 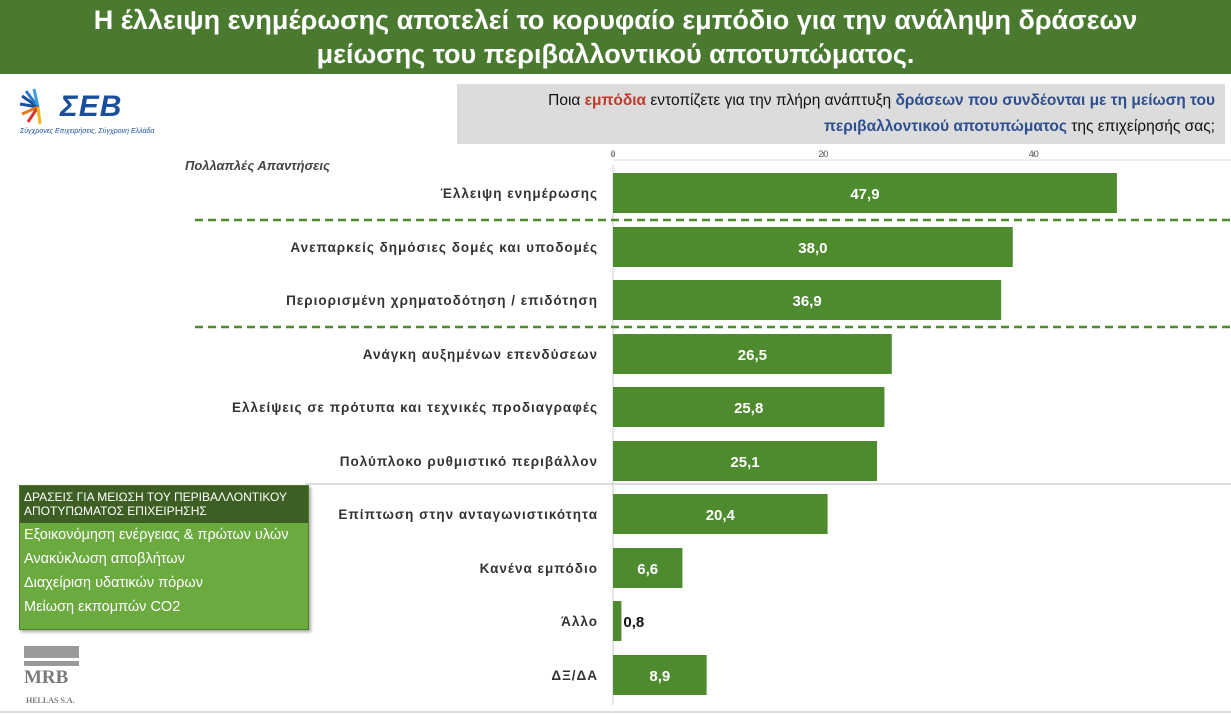 What do you see at coordinates (46, 677) in the screenshot?
I see `mrb-logo-text: MRB` at bounding box center [46, 677].